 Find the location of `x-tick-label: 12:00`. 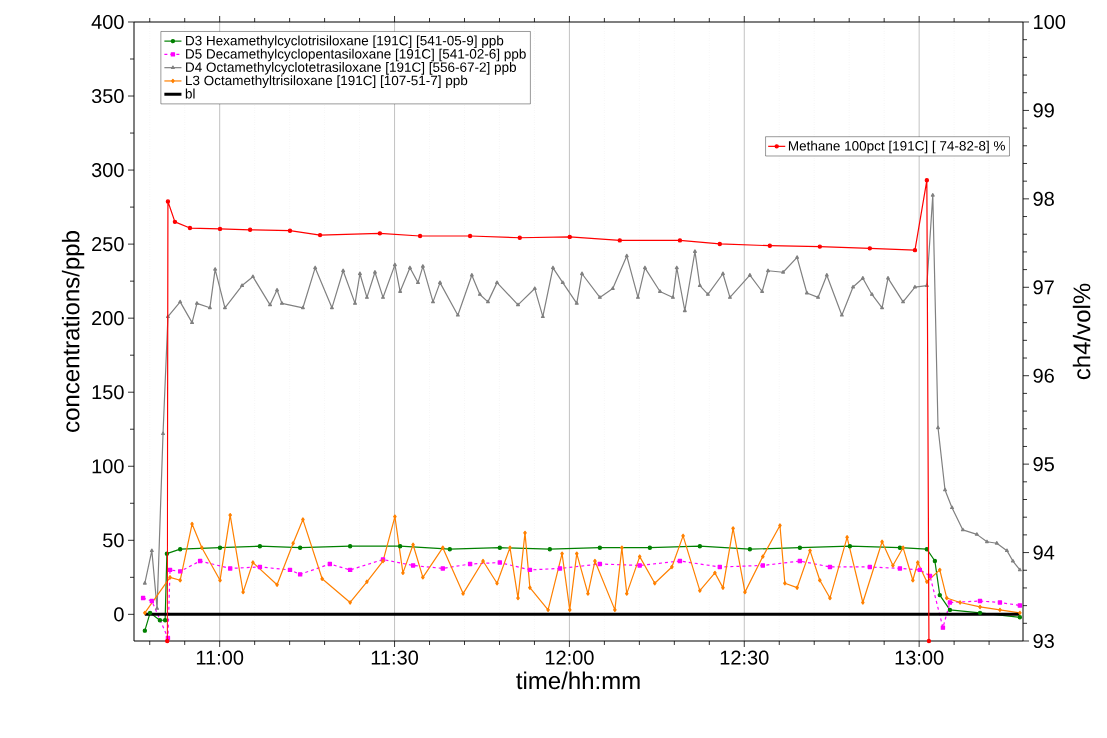

x-tick-label: 12:00 is located at coordinates (569, 657).